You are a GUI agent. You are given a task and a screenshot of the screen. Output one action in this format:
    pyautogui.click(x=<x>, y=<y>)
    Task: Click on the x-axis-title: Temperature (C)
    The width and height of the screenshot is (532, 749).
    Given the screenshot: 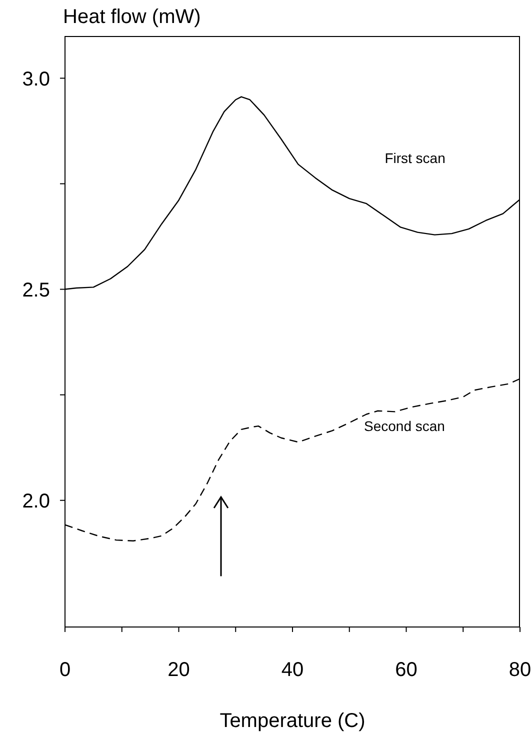 What is the action you would take?
    pyautogui.click(x=293, y=721)
    